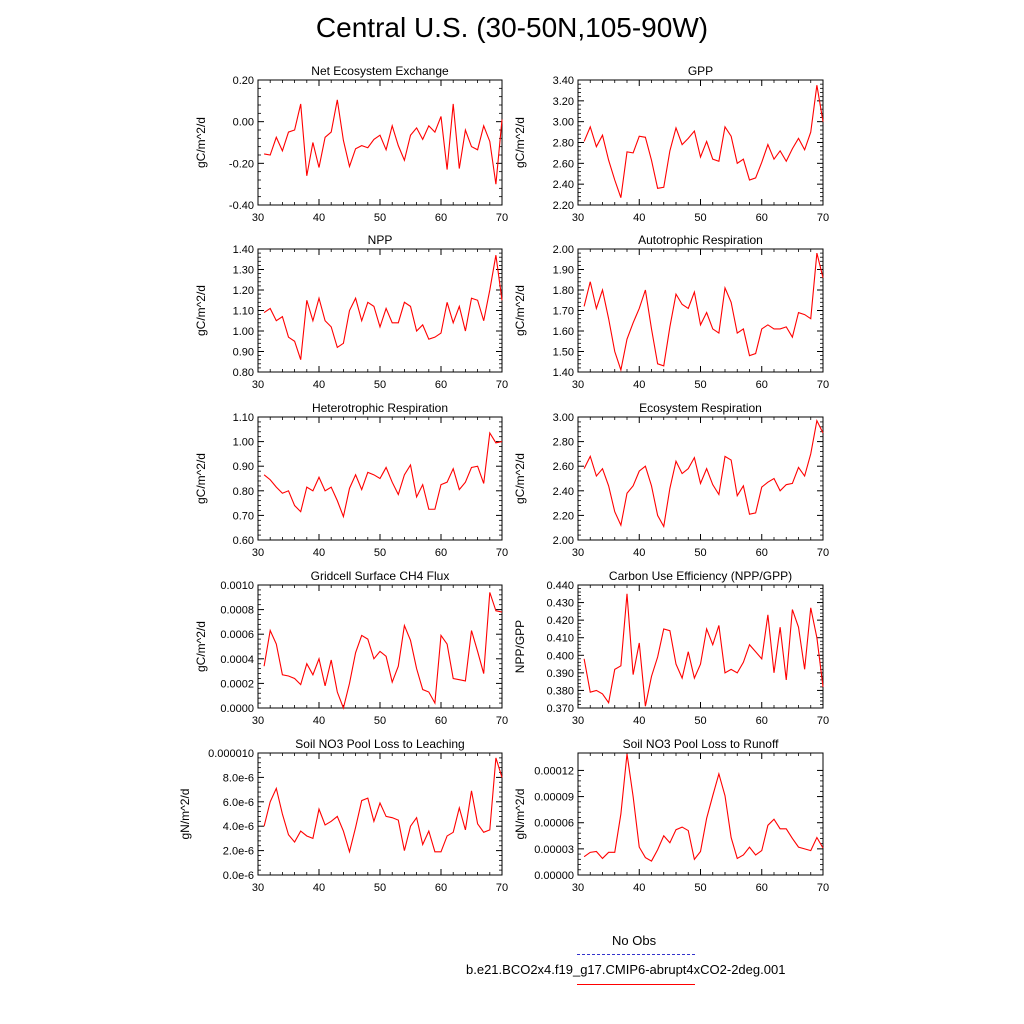 This screenshot has width=1024, height=1024. Describe the element at coordinates (380, 408) in the screenshot. I see `panel-title: Heterotrophic Respiration` at that location.